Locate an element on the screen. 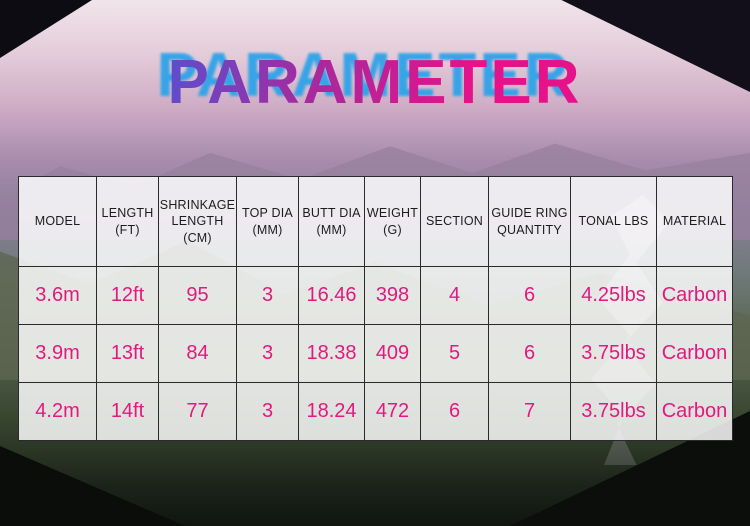 Image resolution: width=750 pixels, height=526 pixels. cell-butt-dia: 18.24 is located at coordinates (331, 411).